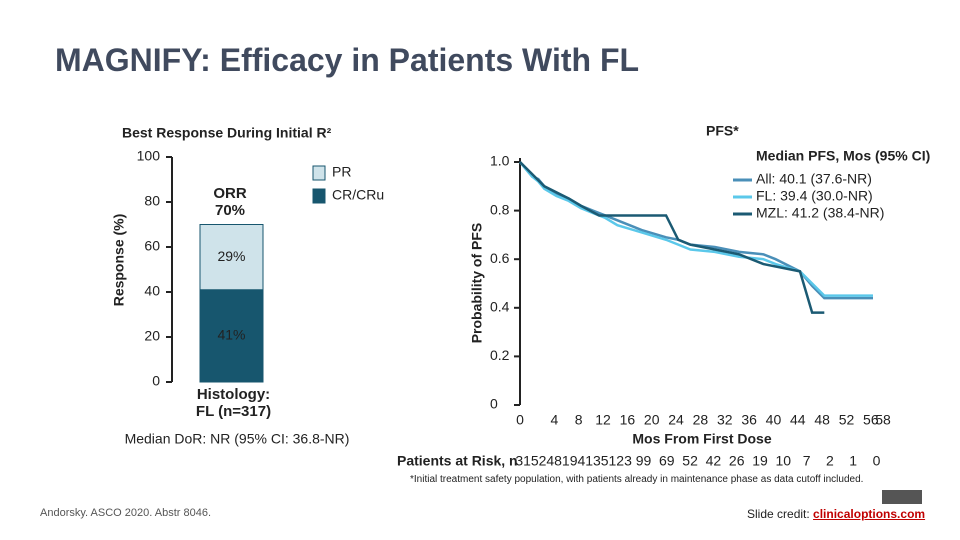 This screenshot has height=540, width=960. What do you see at coordinates (230, 202) in the screenshot?
I see `annotation: ORR 70%` at bounding box center [230, 202].